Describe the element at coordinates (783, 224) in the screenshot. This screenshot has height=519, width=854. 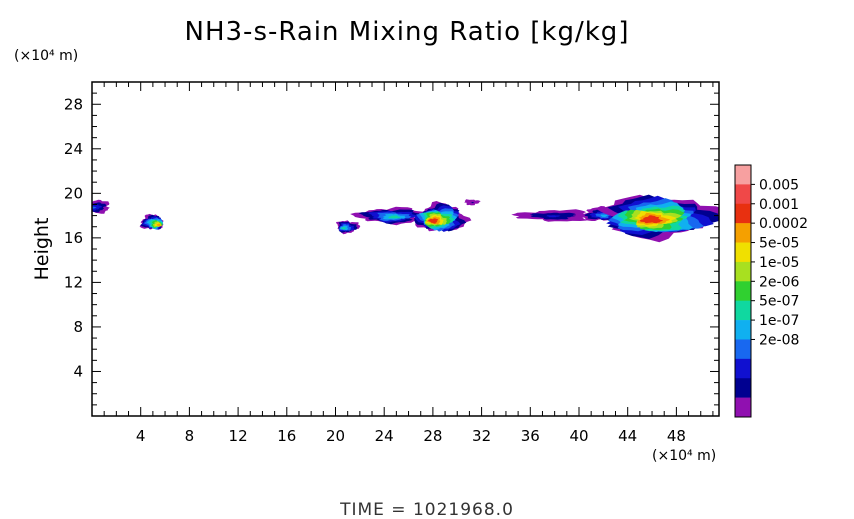
I see `colorbar-label: 0.0002` at that location.